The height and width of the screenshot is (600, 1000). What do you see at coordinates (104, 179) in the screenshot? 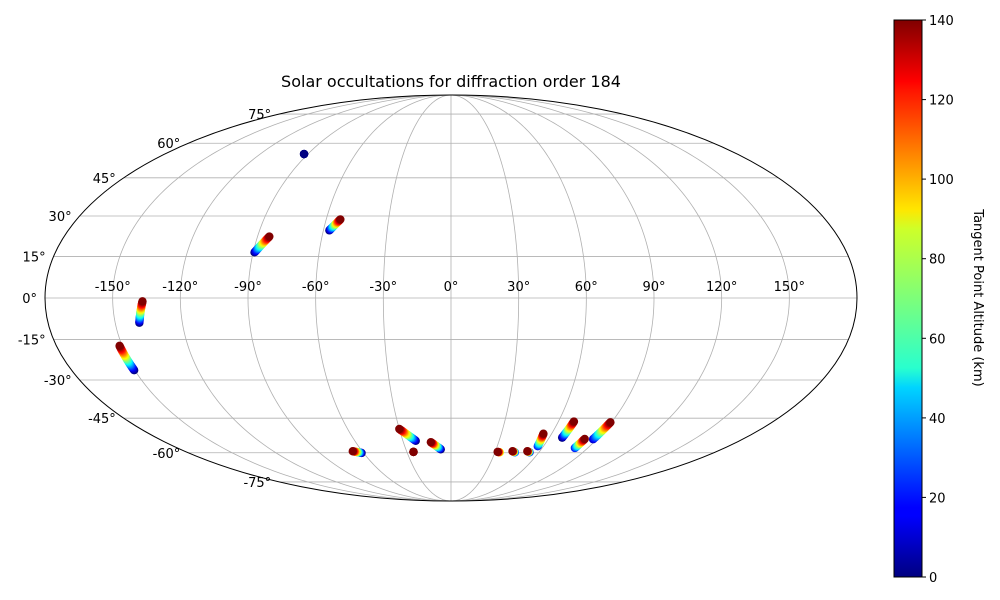
I see `latitude-tick-label: 45°` at bounding box center [104, 179].